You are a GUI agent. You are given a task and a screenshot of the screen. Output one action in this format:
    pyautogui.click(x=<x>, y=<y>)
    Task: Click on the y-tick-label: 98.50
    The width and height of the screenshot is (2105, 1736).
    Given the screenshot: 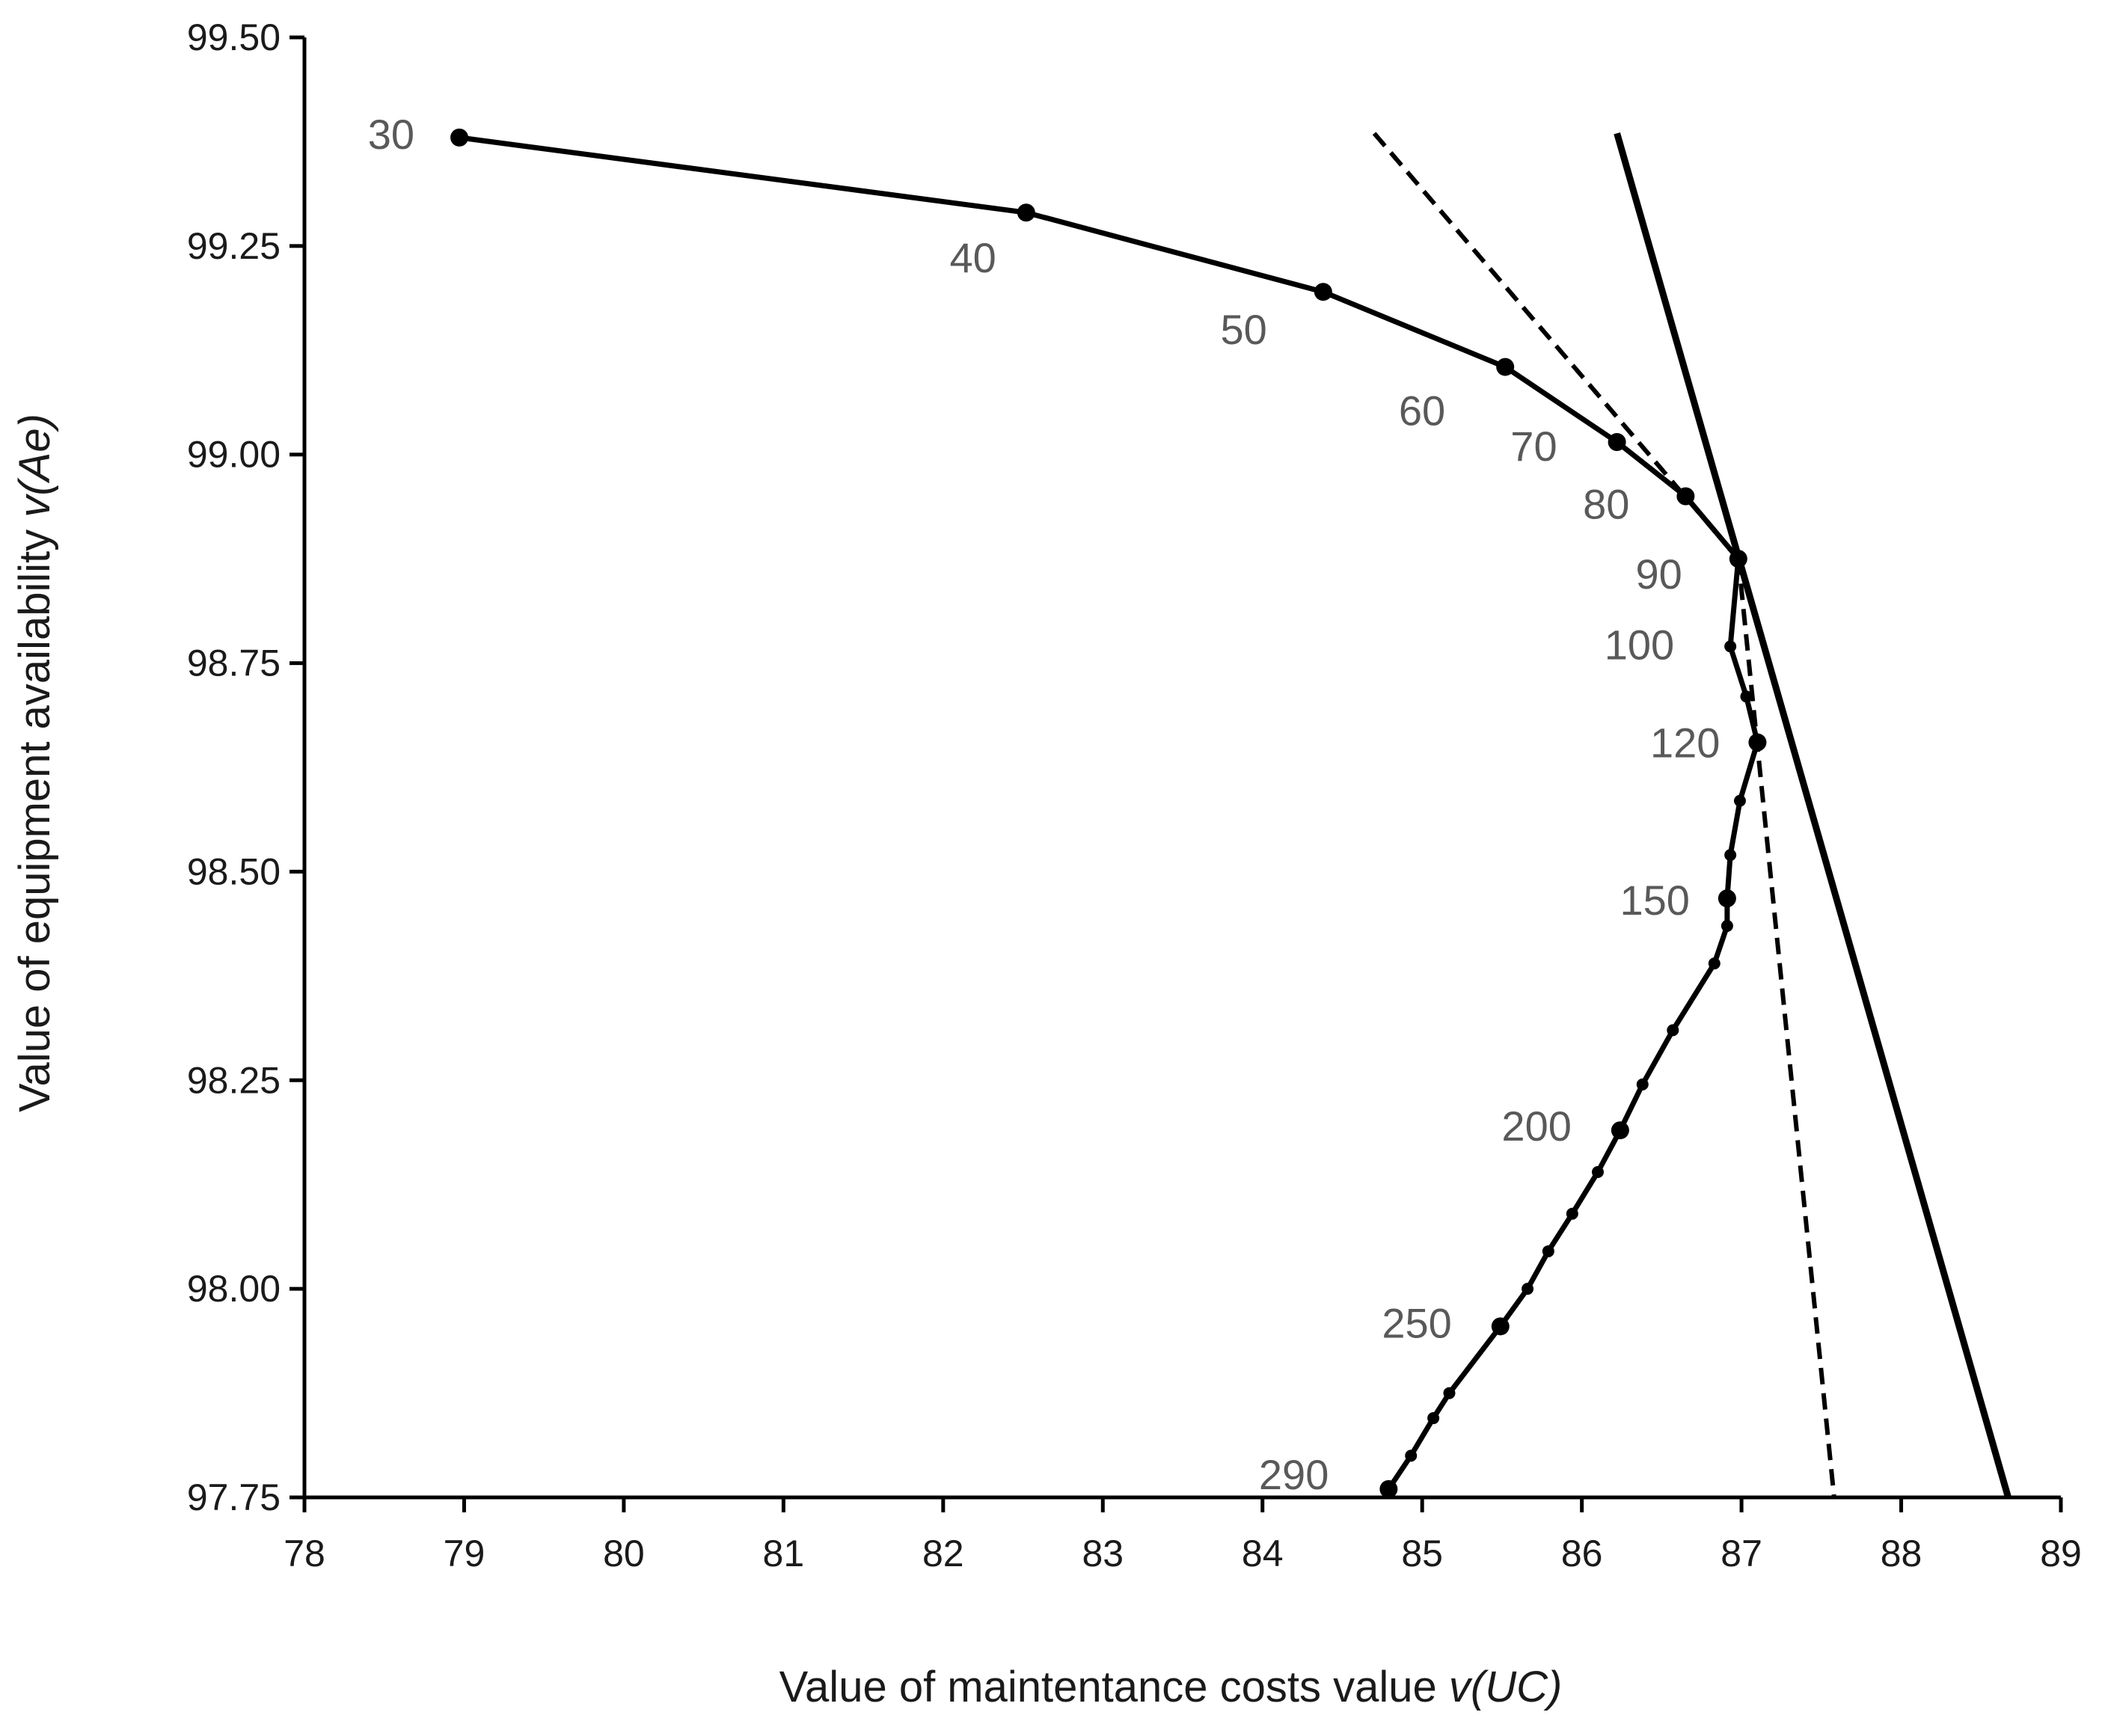 What is the action you would take?
    pyautogui.click(x=234, y=871)
    